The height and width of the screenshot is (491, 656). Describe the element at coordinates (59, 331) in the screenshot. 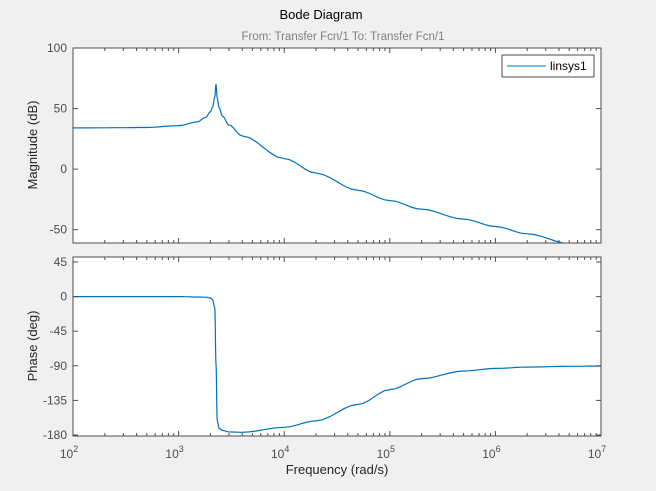

I see `y-tick-label: -45` at that location.